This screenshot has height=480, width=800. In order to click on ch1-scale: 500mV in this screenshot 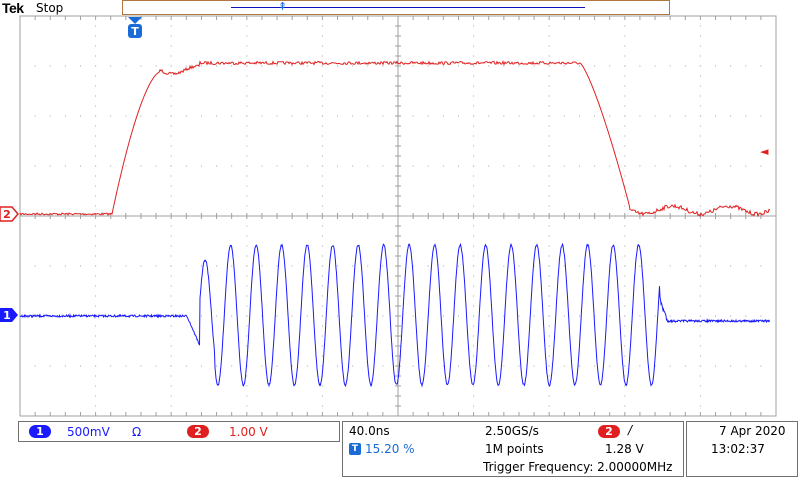, I will do `click(88, 432)`.